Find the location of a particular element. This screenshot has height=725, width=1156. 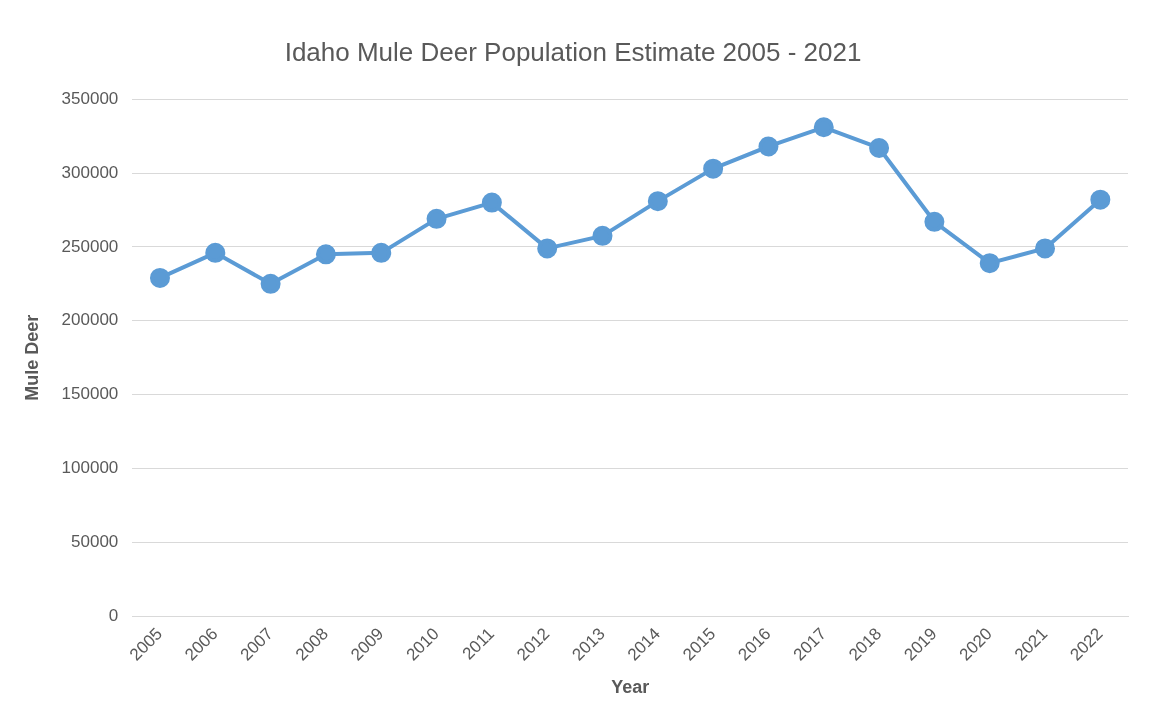

y-tick-label: 200000 is located at coordinates (90, 320).